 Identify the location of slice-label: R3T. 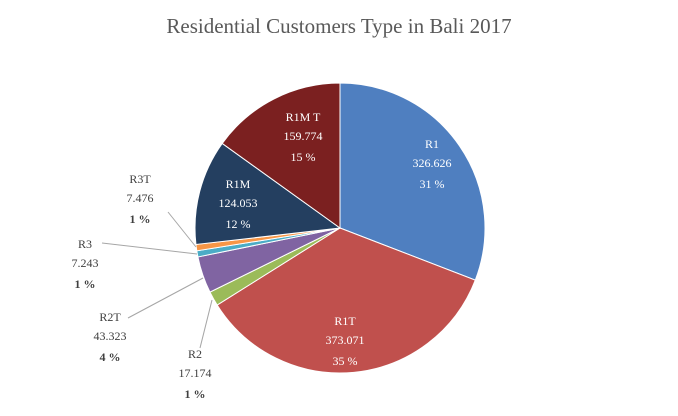
(140, 179).